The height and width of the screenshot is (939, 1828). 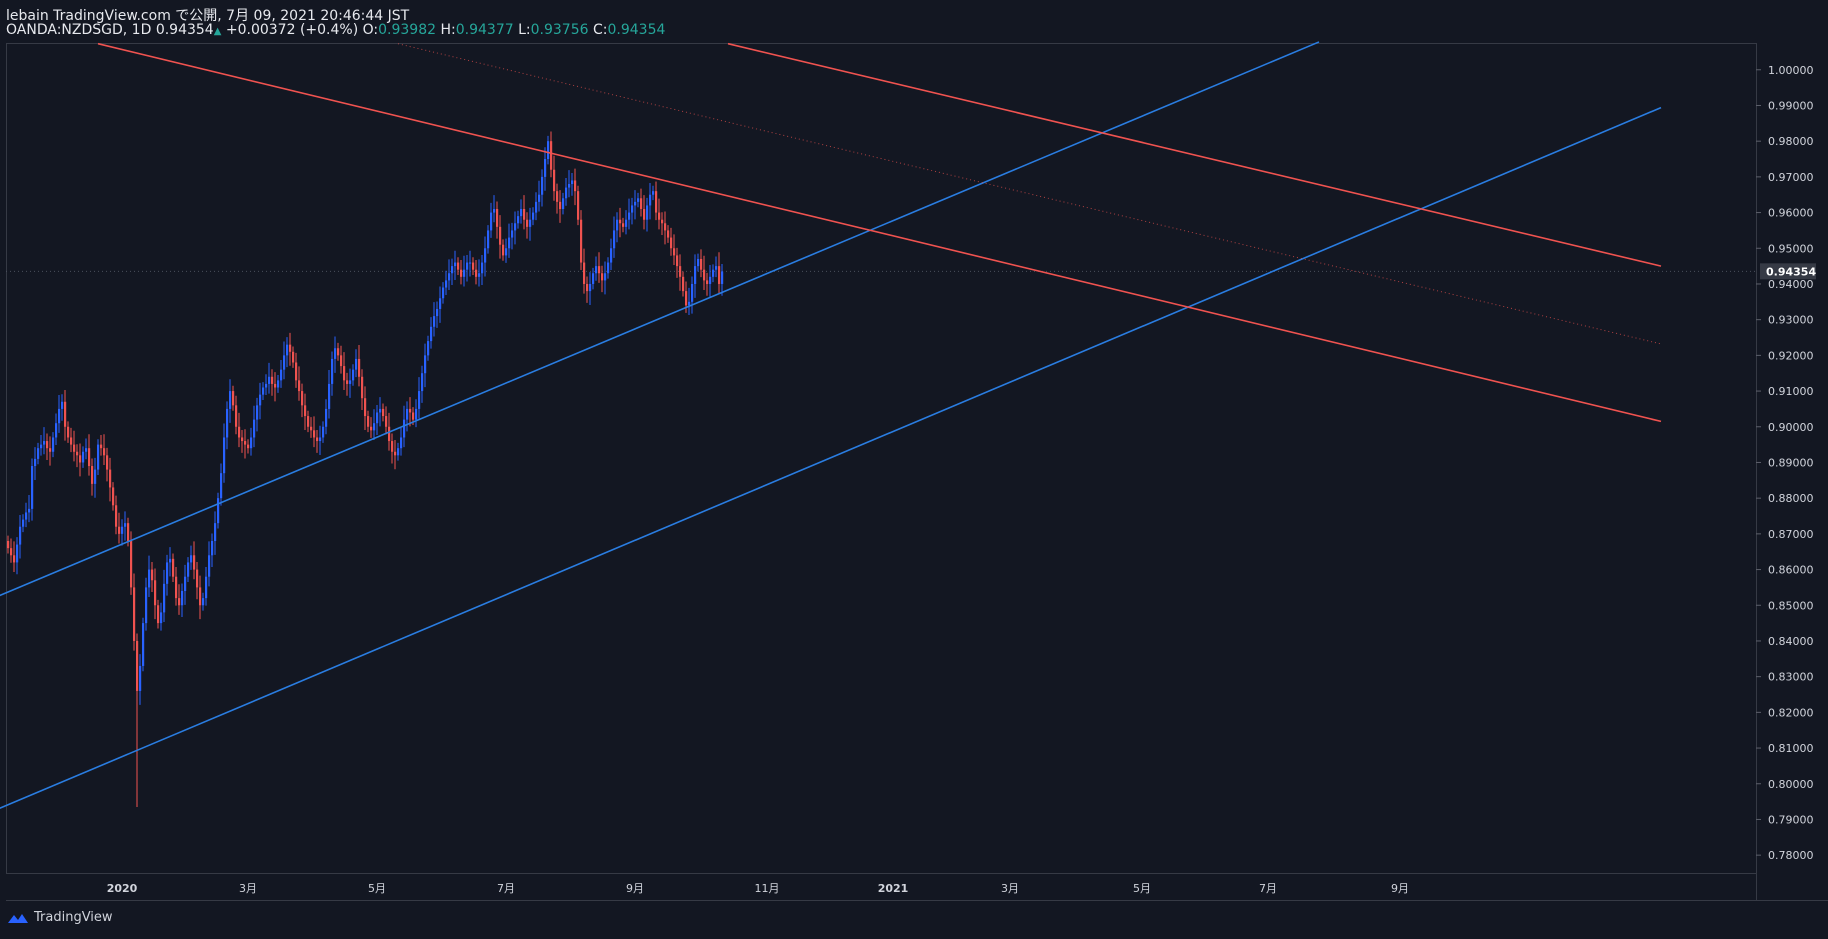 What do you see at coordinates (1791, 855) in the screenshot?
I see `price-tick-label: 0.78000` at bounding box center [1791, 855].